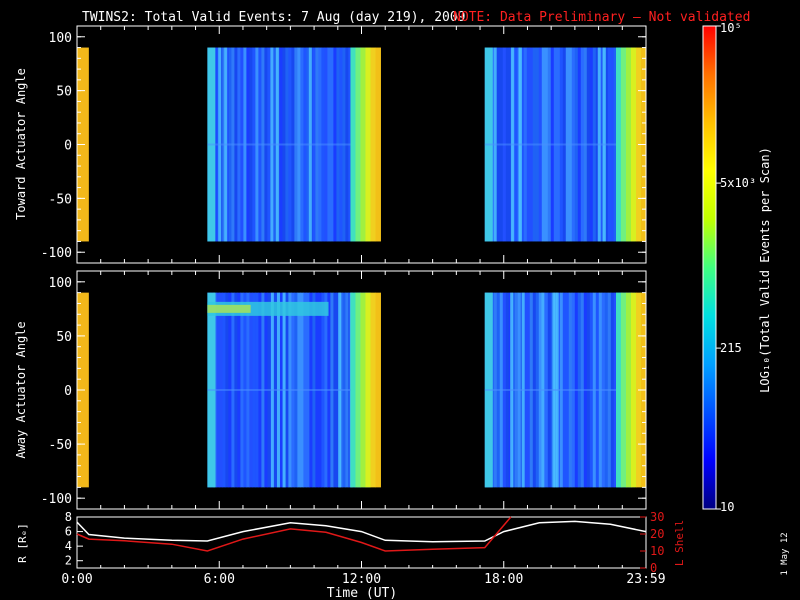 This screenshot has height=600, width=800. Describe the element at coordinates (785, 553) in the screenshot. I see `date-stamp: 1 May 12` at that location.